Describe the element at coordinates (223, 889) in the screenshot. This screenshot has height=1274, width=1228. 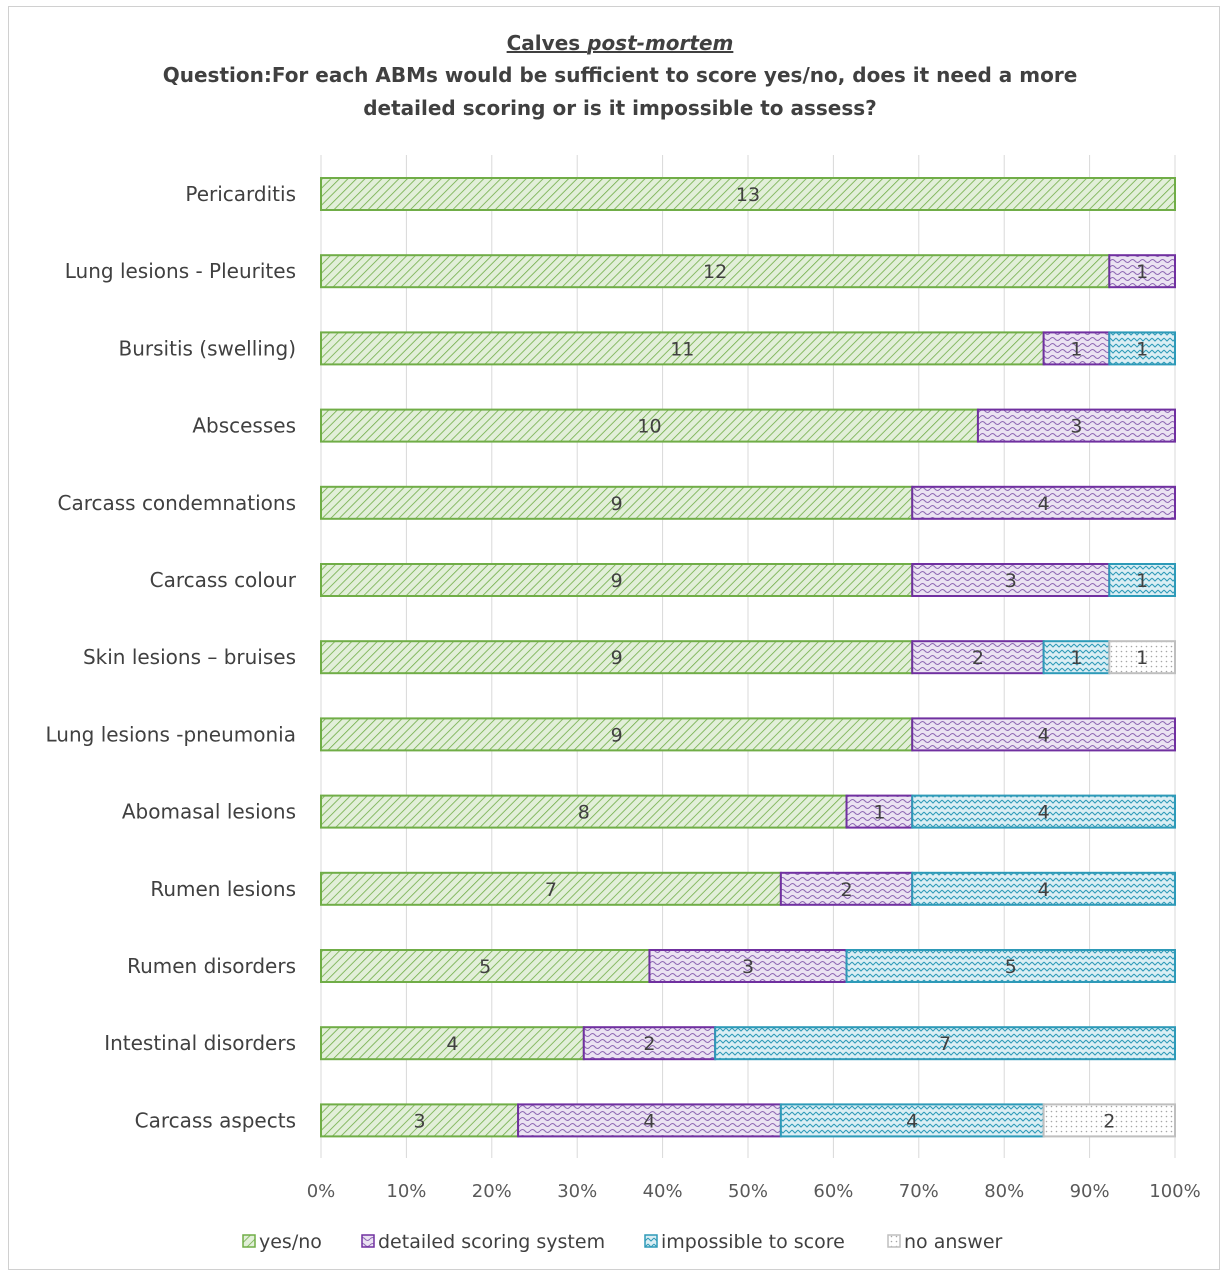
I see `category-label: Rumen lesions` at that location.